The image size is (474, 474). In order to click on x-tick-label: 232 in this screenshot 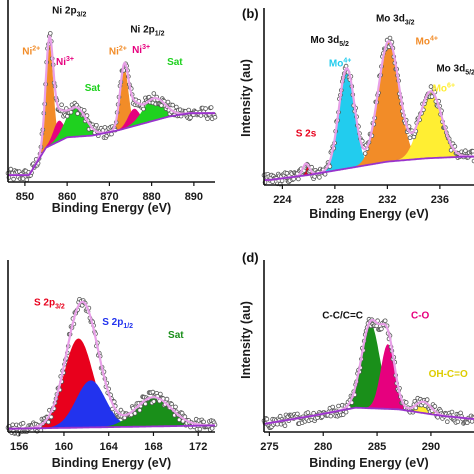, I will do `click(387, 200)`.